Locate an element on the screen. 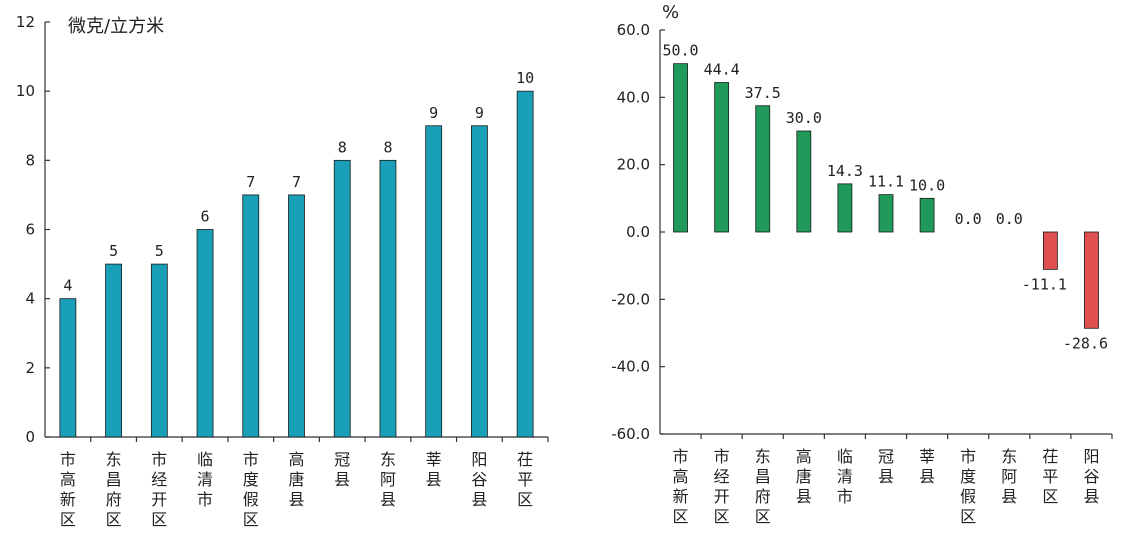  data-label: 14.3 is located at coordinates (845, 171).